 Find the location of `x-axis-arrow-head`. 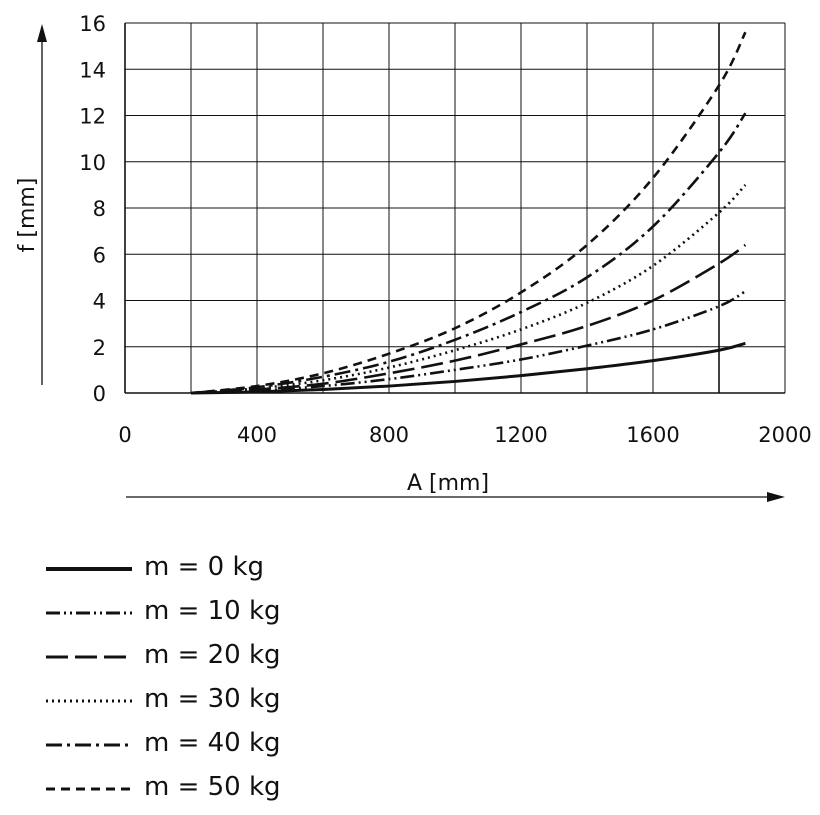

x-axis-arrow-head is located at coordinates (776, 497).